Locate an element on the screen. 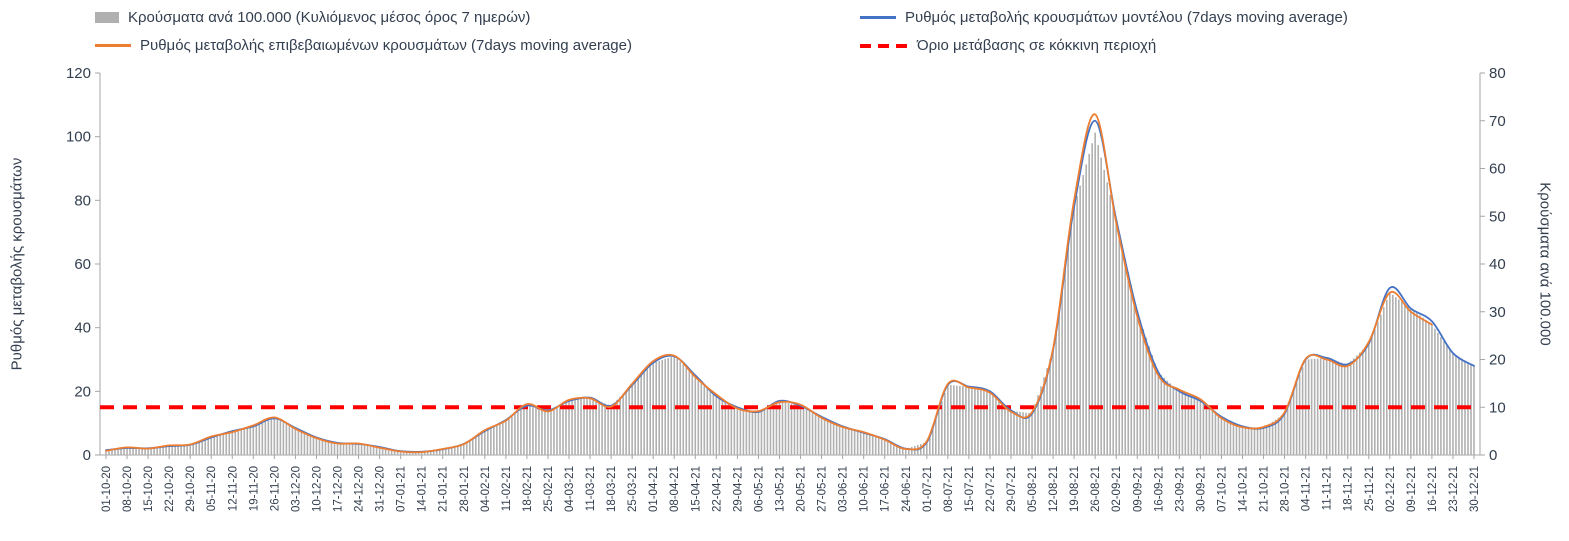 Image resolution: width=1569 pixels, height=541 pixels. model-line-legend-swatch is located at coordinates (878, 17).